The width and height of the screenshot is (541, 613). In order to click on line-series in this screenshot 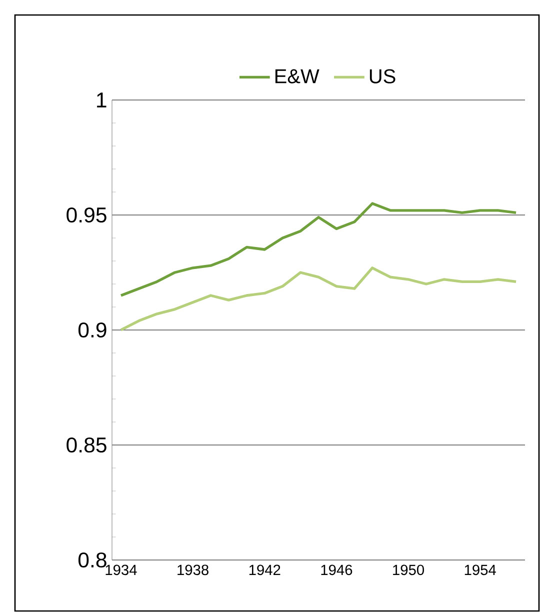, I will do `click(319, 299)`.